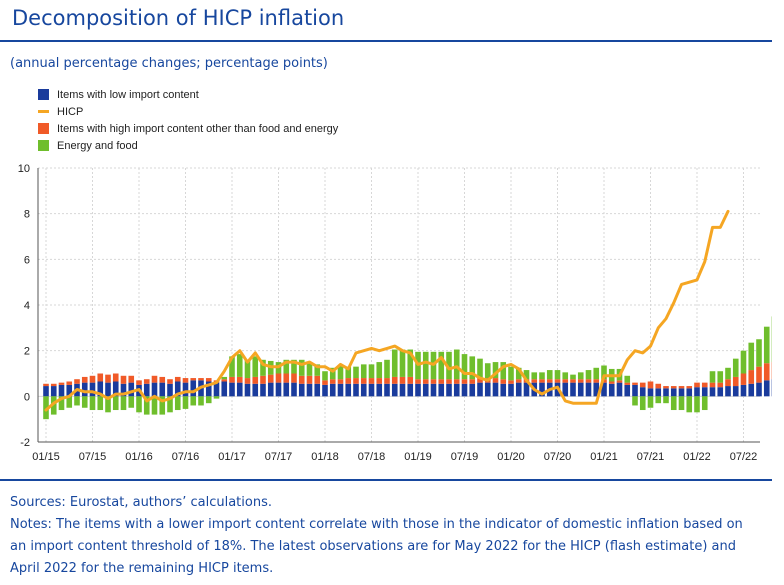 The height and width of the screenshot is (585, 784). I want to click on title-divider, so click(386, 41).